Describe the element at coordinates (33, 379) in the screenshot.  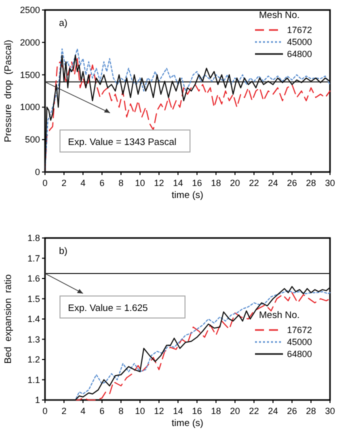
I see `y-tick-label: 1.1` at that location.